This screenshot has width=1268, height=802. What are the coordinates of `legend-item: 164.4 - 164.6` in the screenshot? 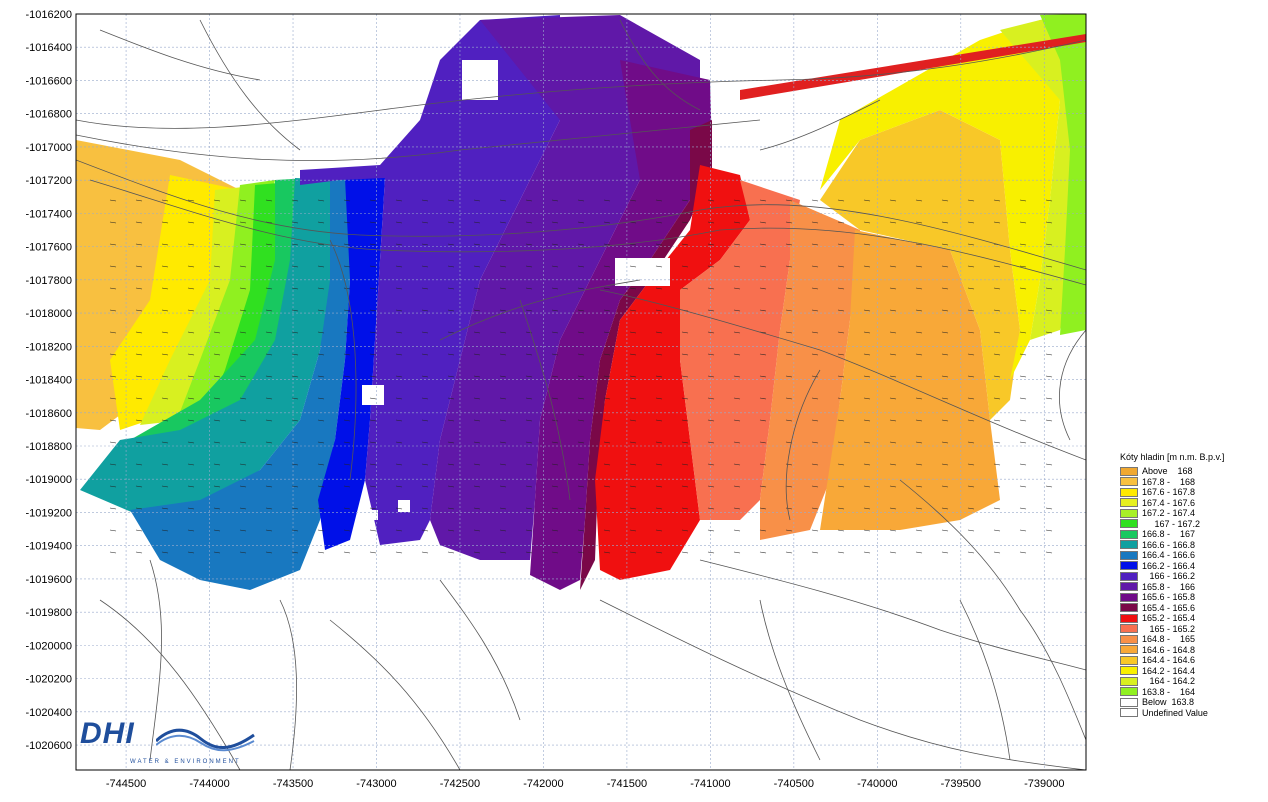 It's located at (1193, 660).